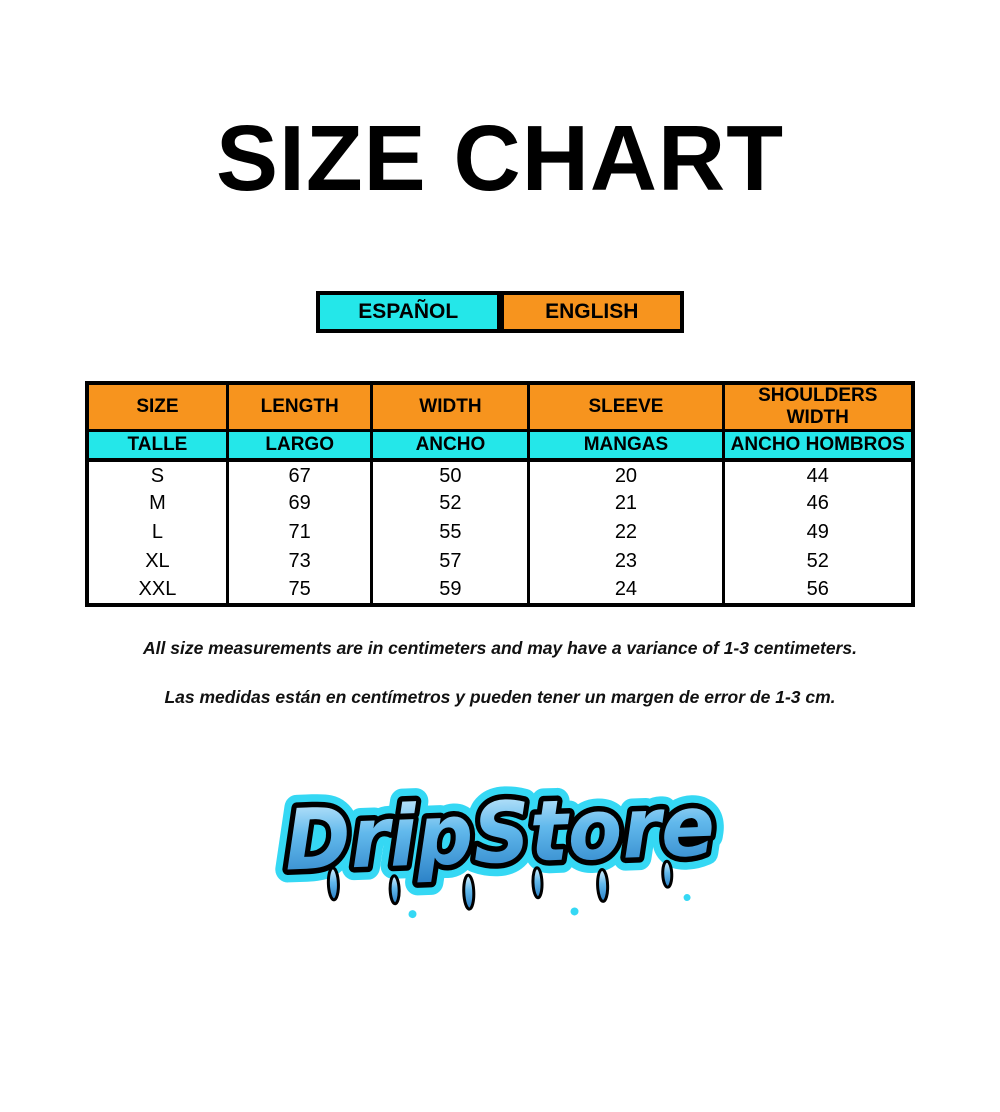 Image resolution: width=1000 pixels, height=1112 pixels. I want to click on table-cell: 67, so click(299, 474).